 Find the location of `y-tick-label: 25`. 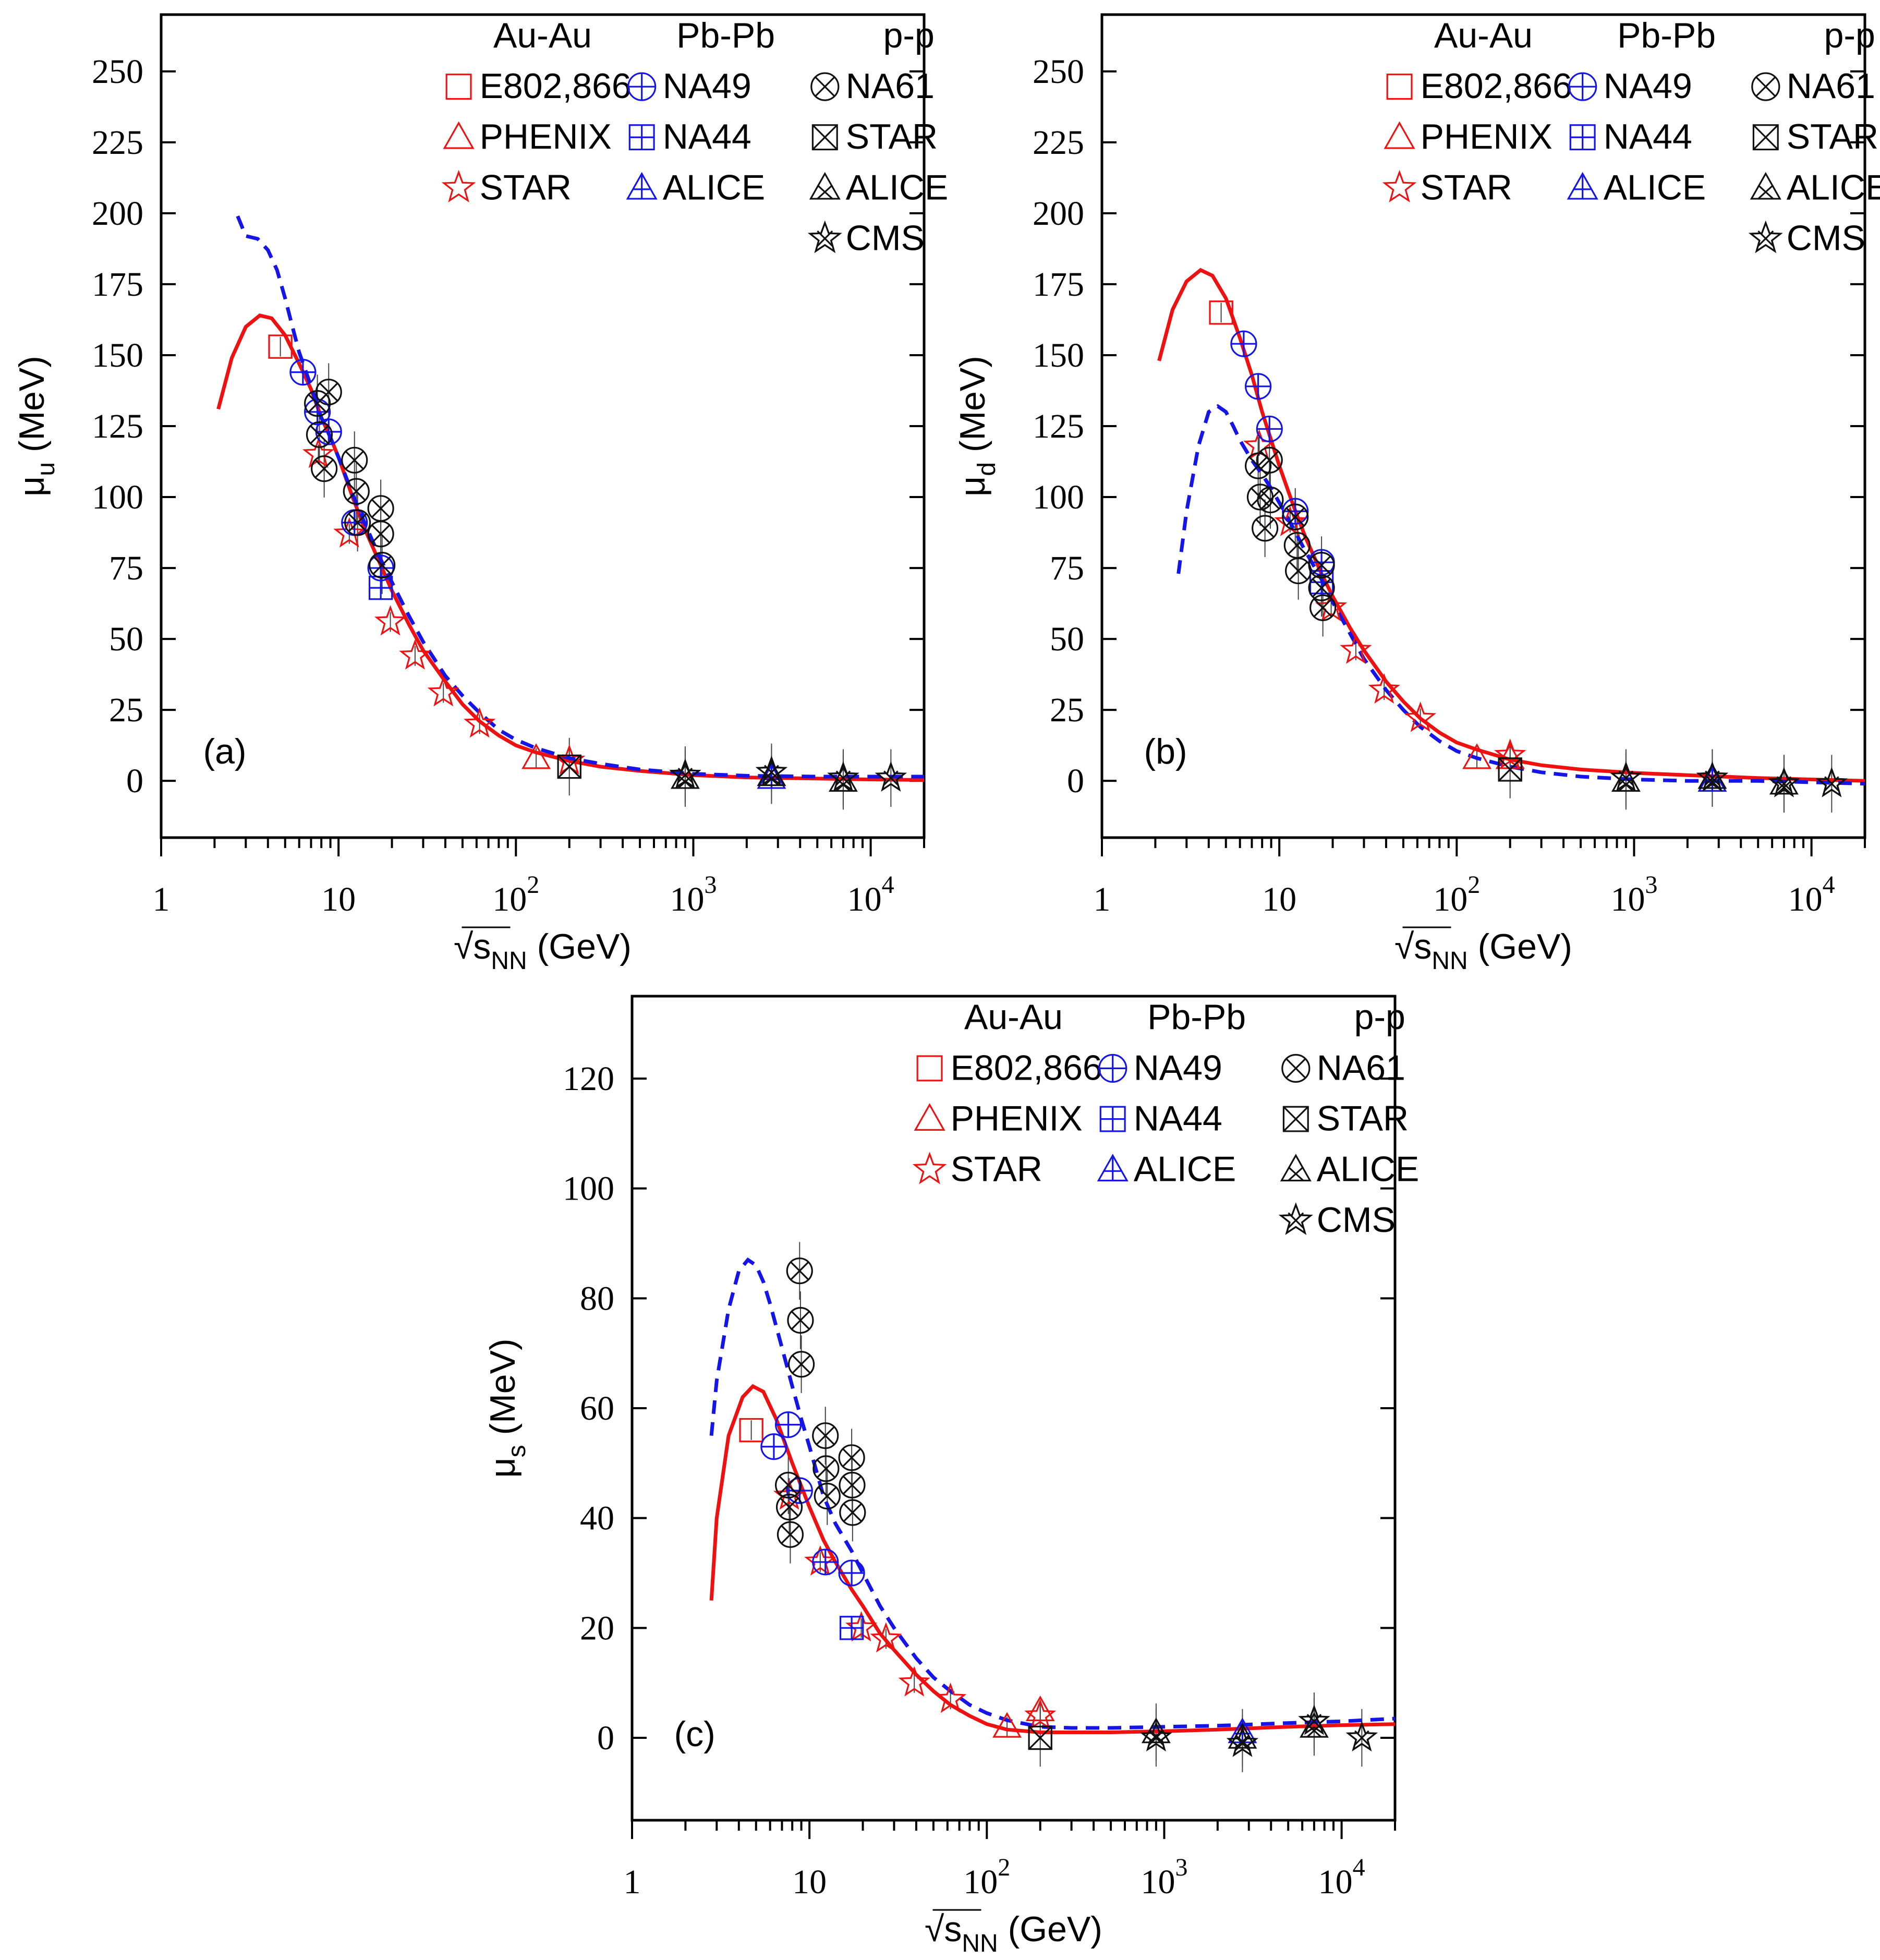

y-tick-label: 25 is located at coordinates (1067, 710).